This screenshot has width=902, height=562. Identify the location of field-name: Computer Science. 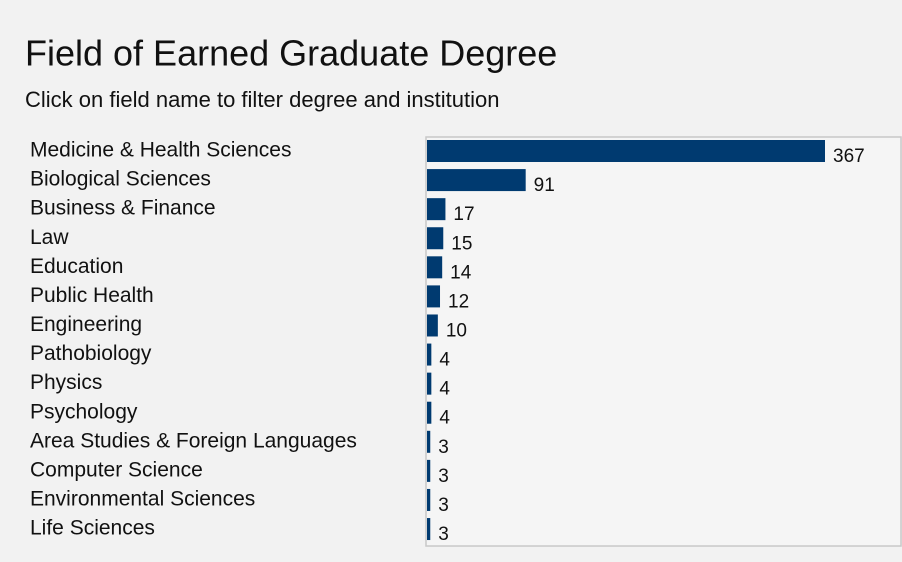
(116, 469).